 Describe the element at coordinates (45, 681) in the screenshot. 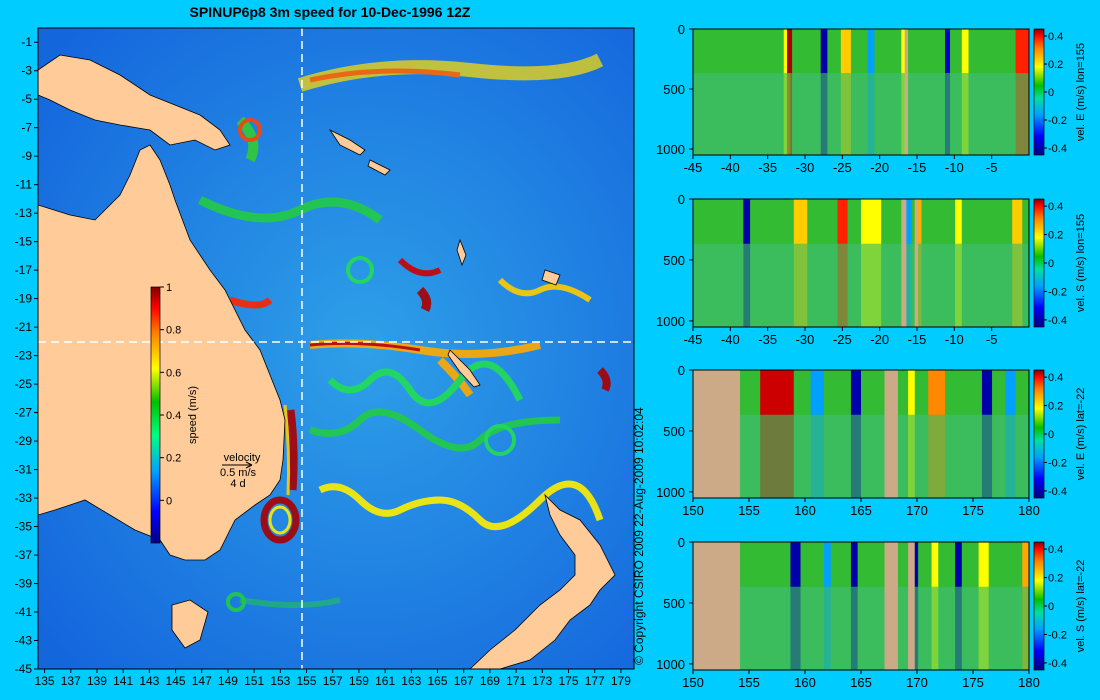

I see `map-x-tick-label: 135` at that location.